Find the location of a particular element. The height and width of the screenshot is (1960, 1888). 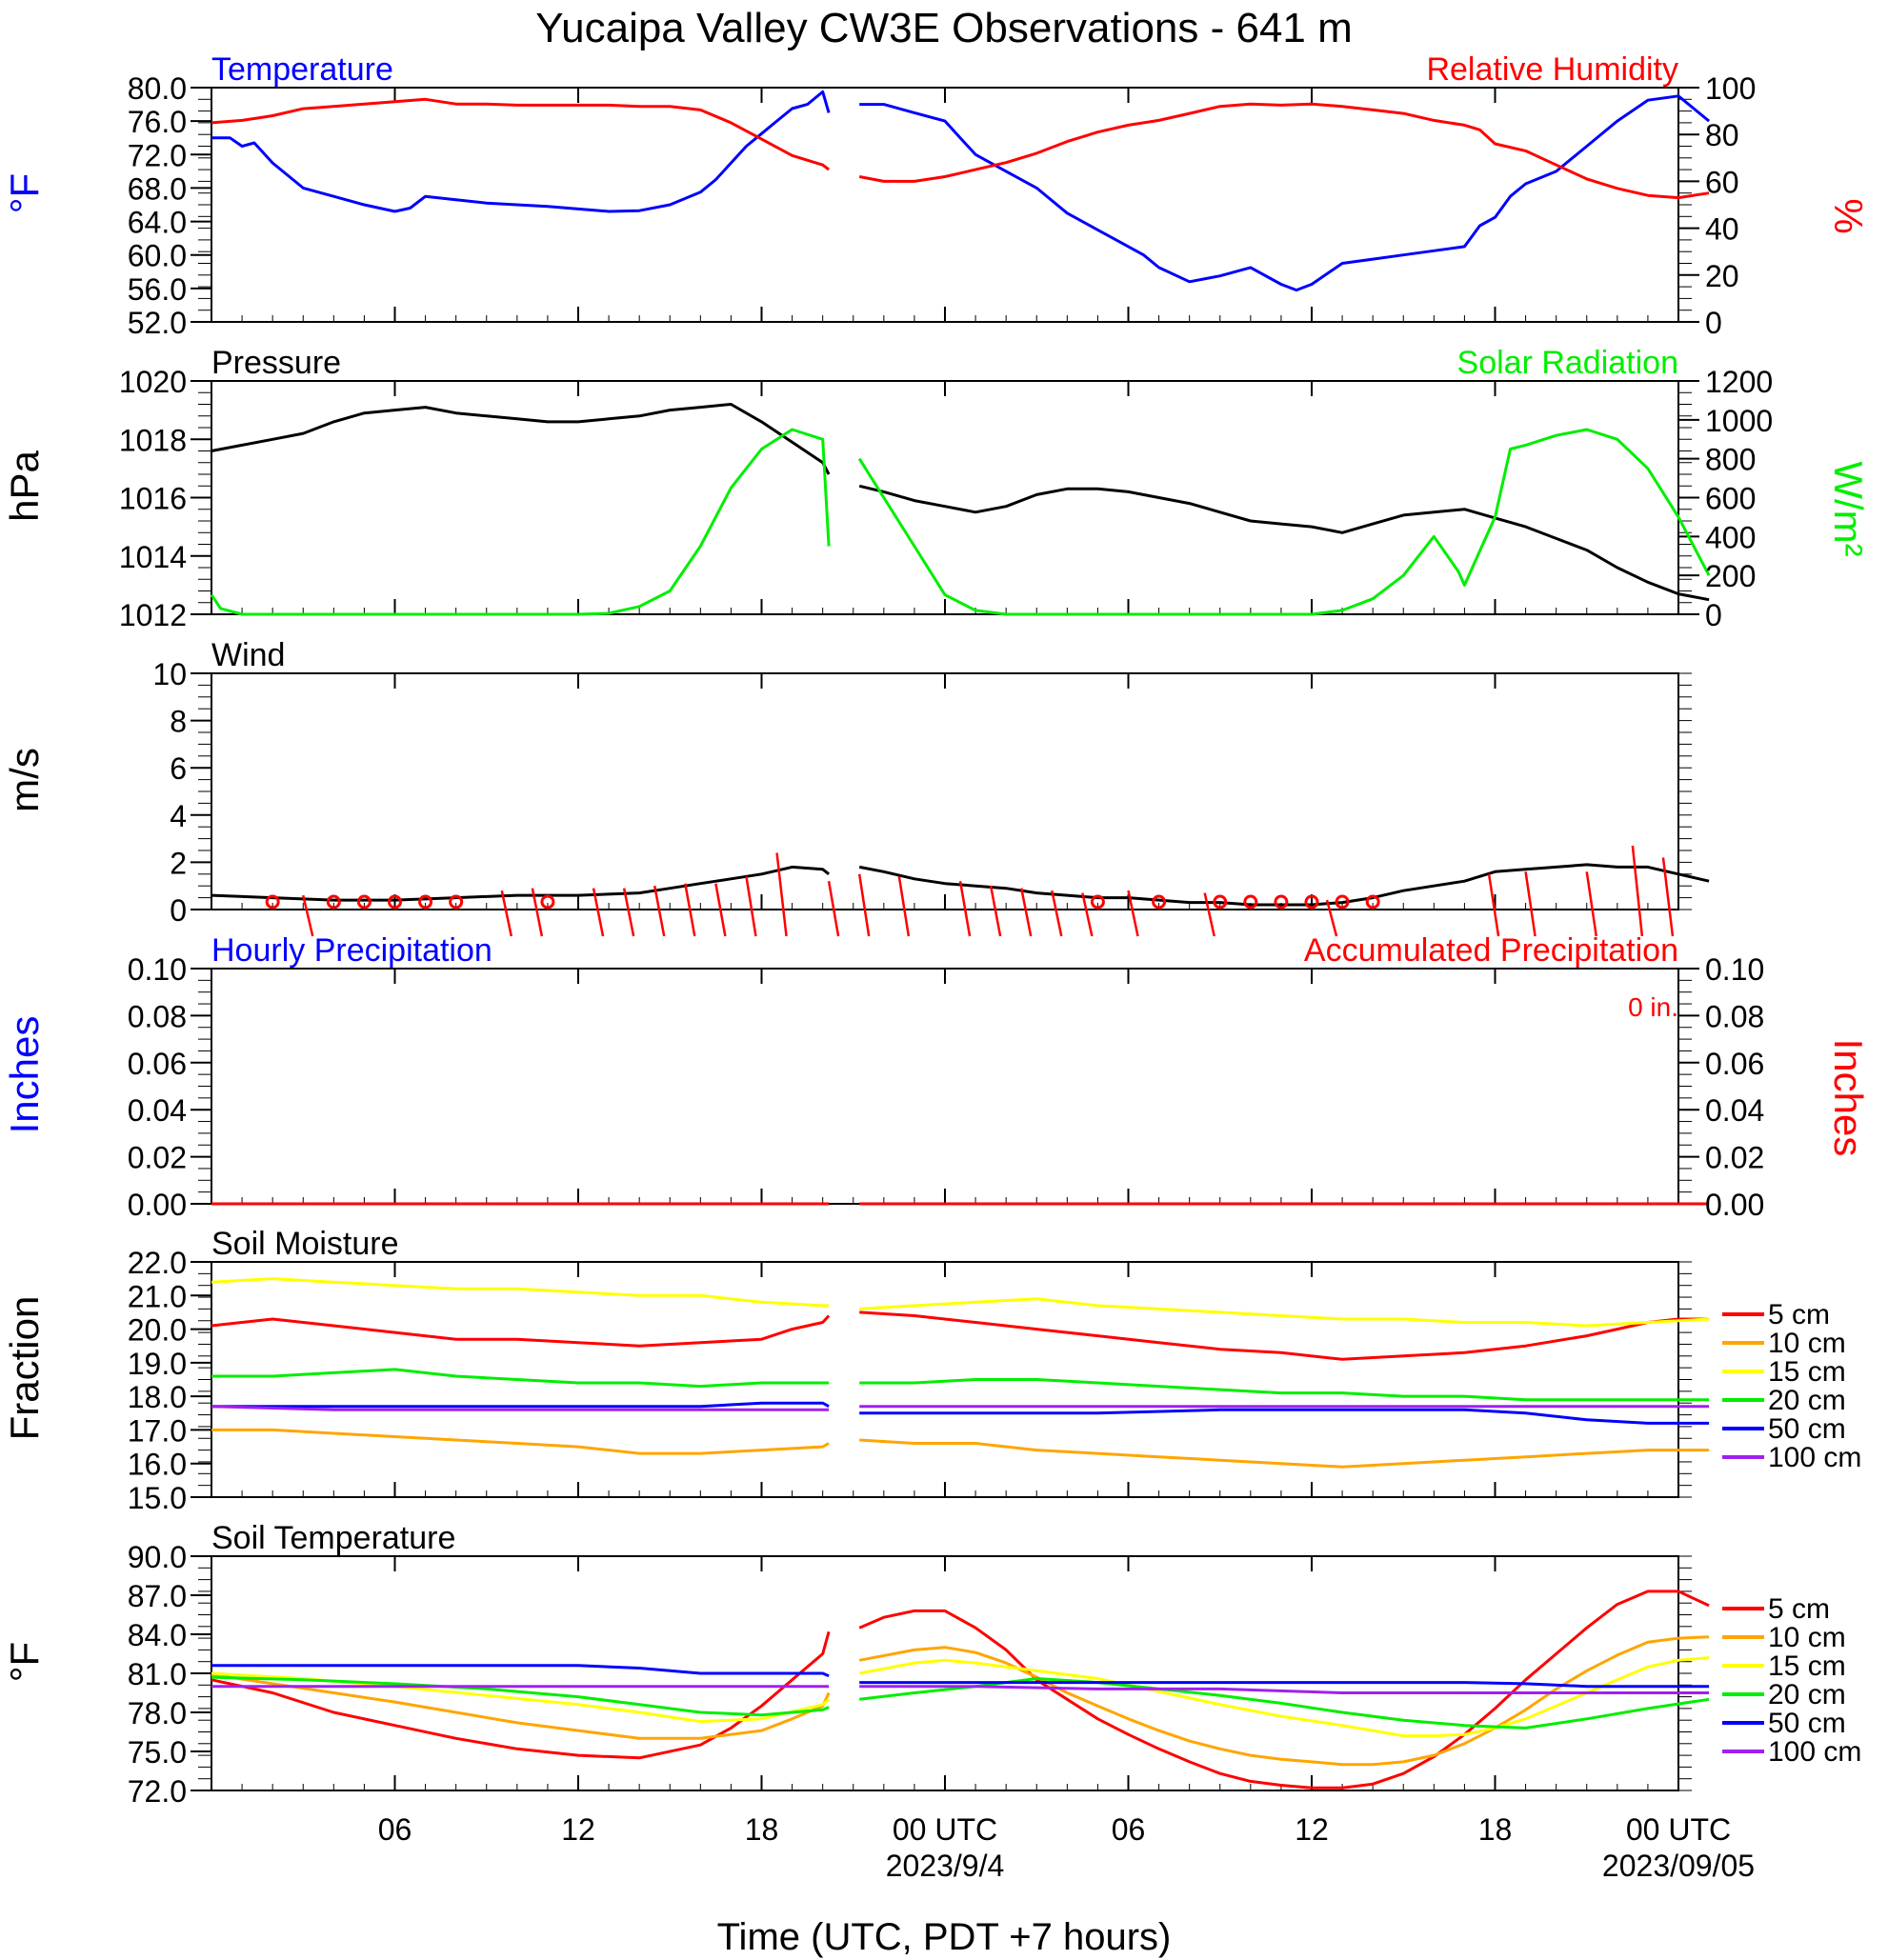

left-tick-label: 78.0 is located at coordinates (157, 1713).